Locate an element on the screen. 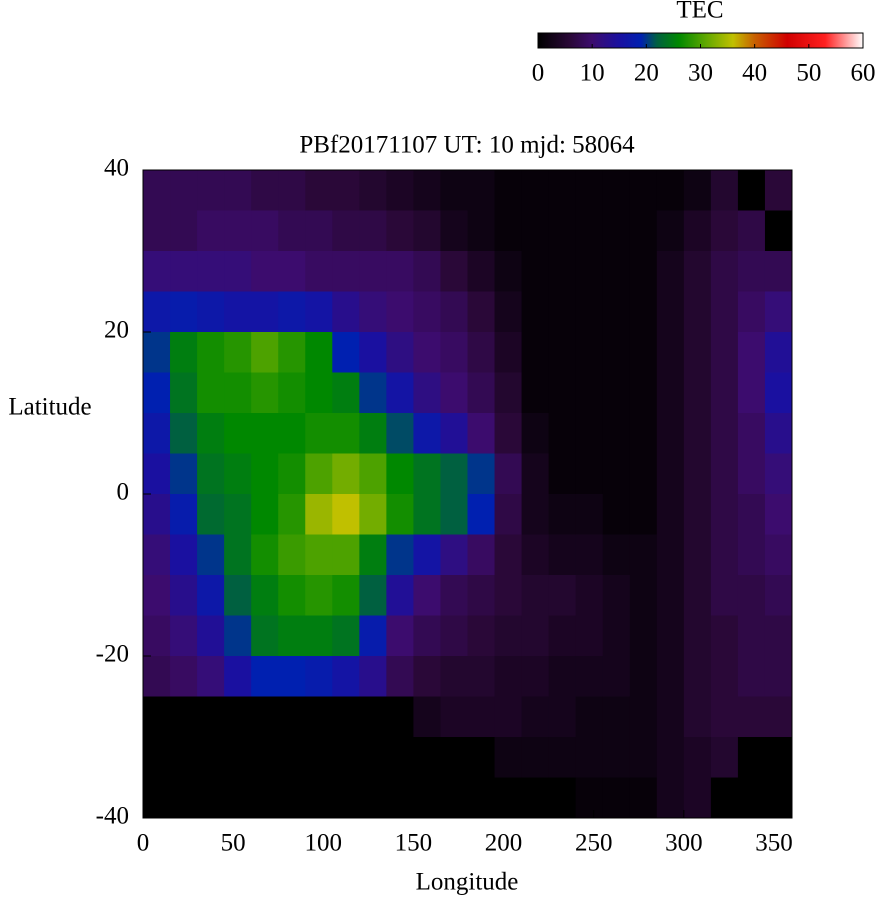  x-tick-label: 350 is located at coordinates (774, 843).